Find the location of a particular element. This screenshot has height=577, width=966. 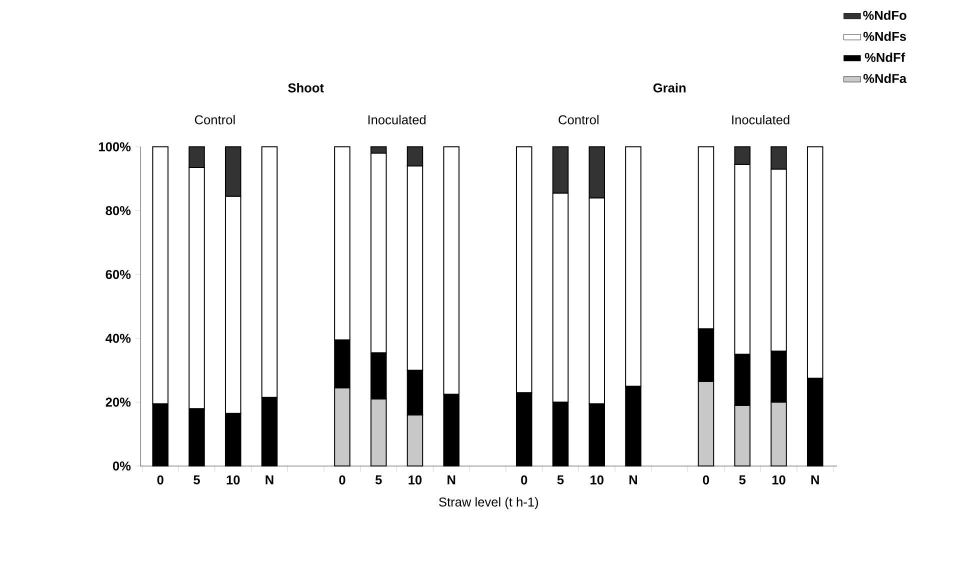

x-axis-title: Straw level (t h-1) is located at coordinates (488, 502).